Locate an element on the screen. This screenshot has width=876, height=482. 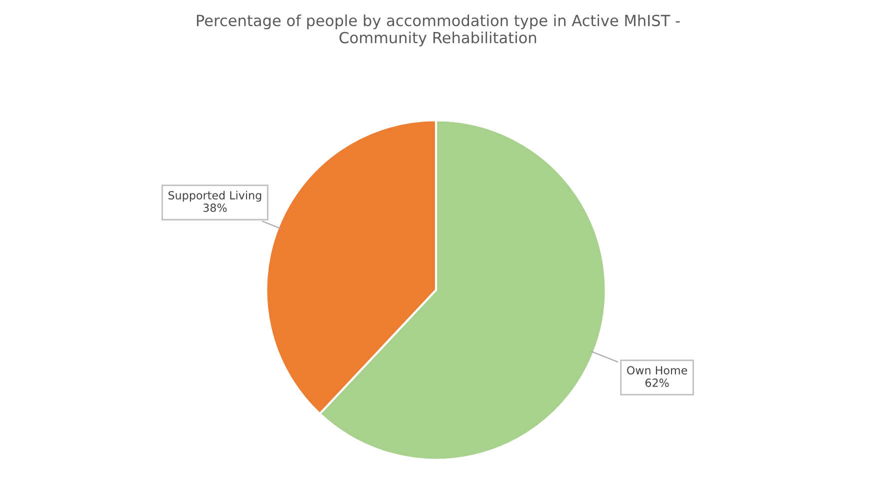
chart-title: Percentage of people by accommodation type in Active MhIST - Community Rehabilitation is located at coordinates (438, 30).